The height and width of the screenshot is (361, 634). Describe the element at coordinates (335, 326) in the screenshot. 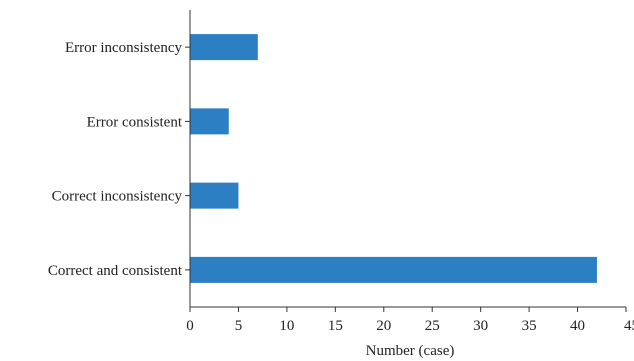

I see `x-tick-label: 15` at that location.